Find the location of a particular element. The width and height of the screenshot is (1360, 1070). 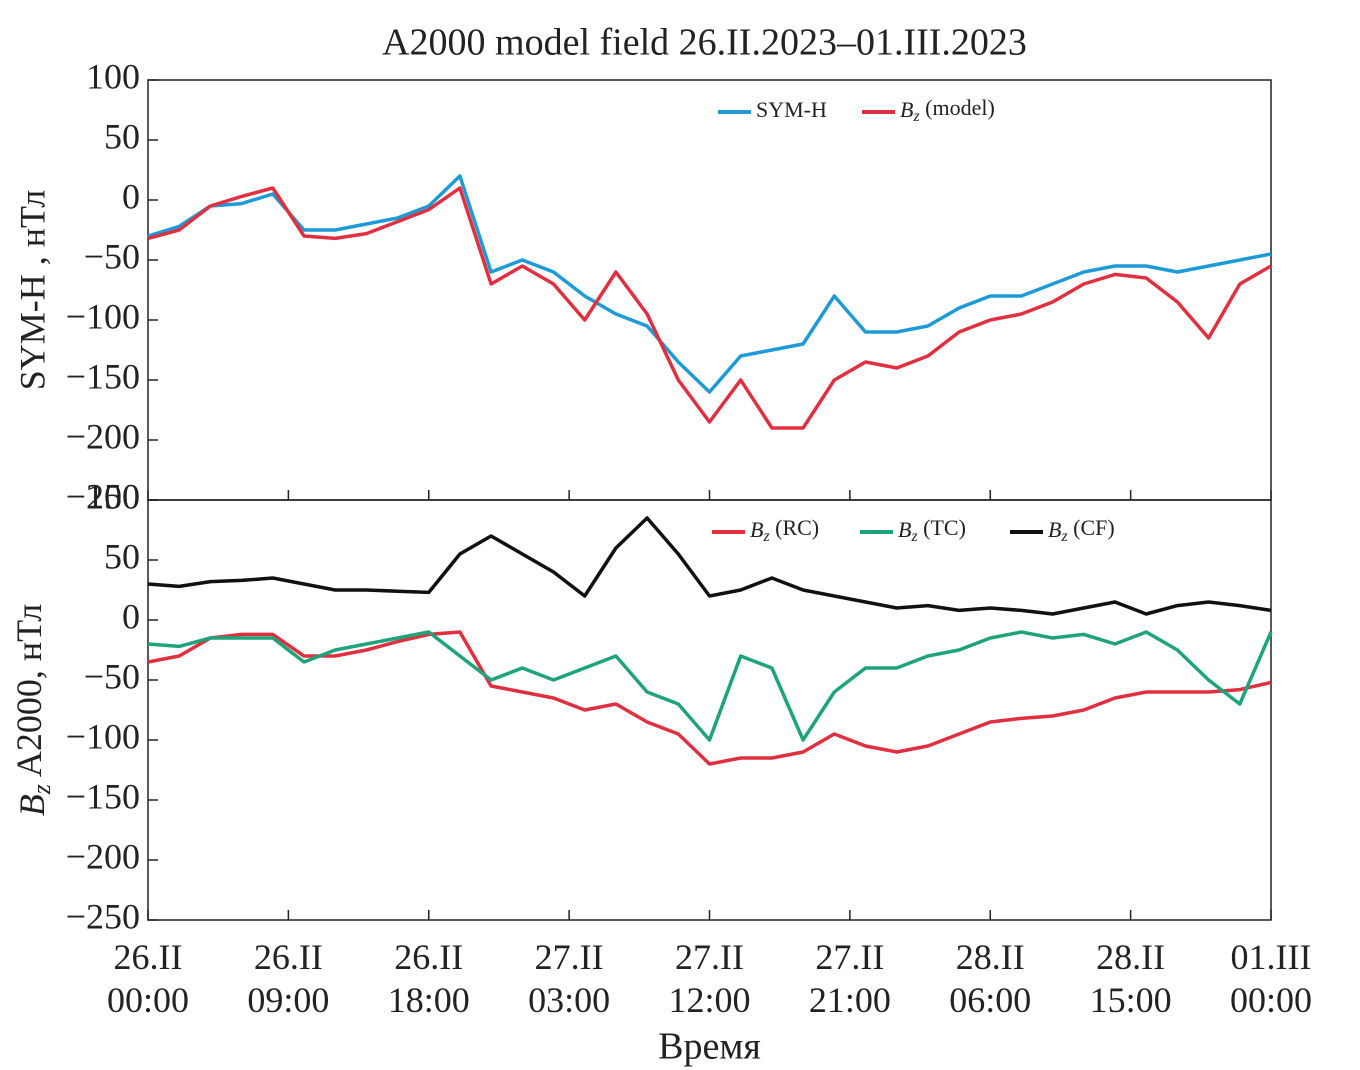

x-tick-label: 26.II 00:00 is located at coordinates (147, 978).